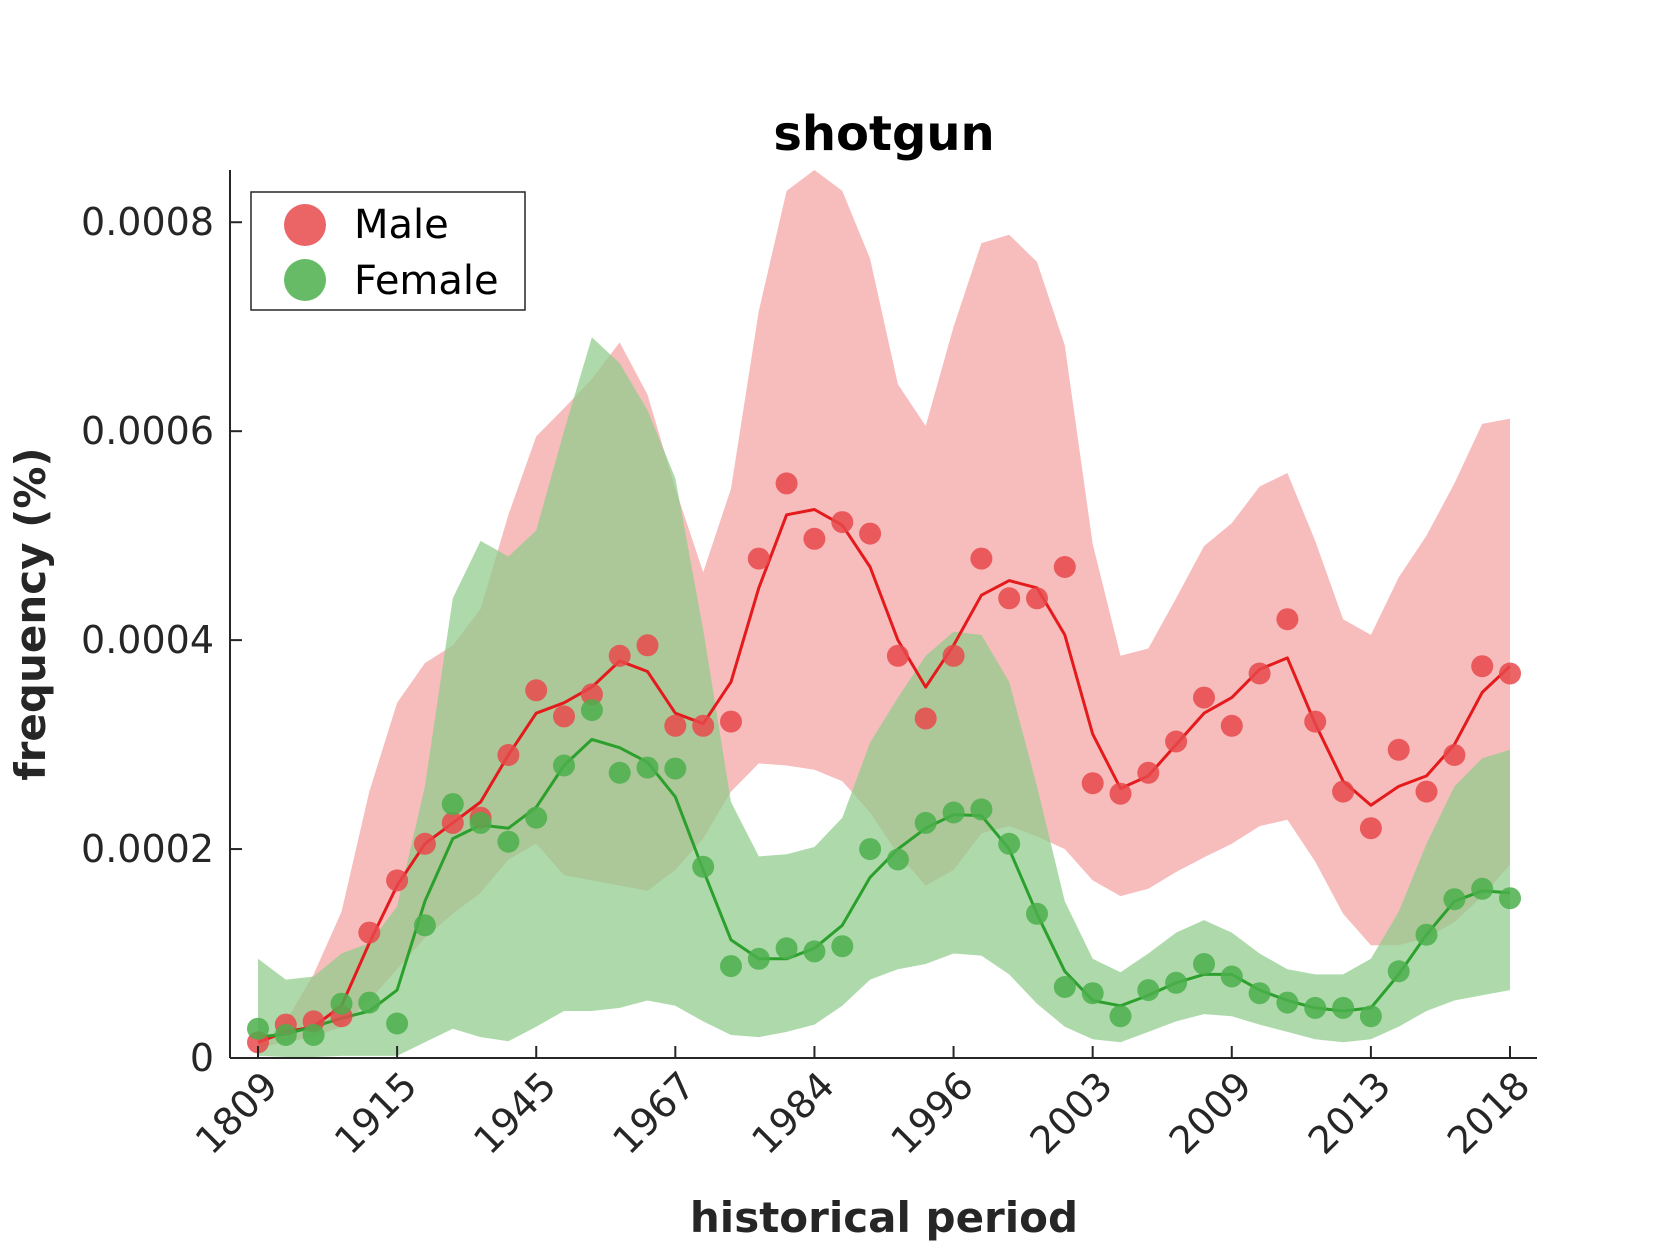 This screenshot has width=1680, height=1260. What do you see at coordinates (376, 1113) in the screenshot?
I see `x-tick-label: 1915` at bounding box center [376, 1113].